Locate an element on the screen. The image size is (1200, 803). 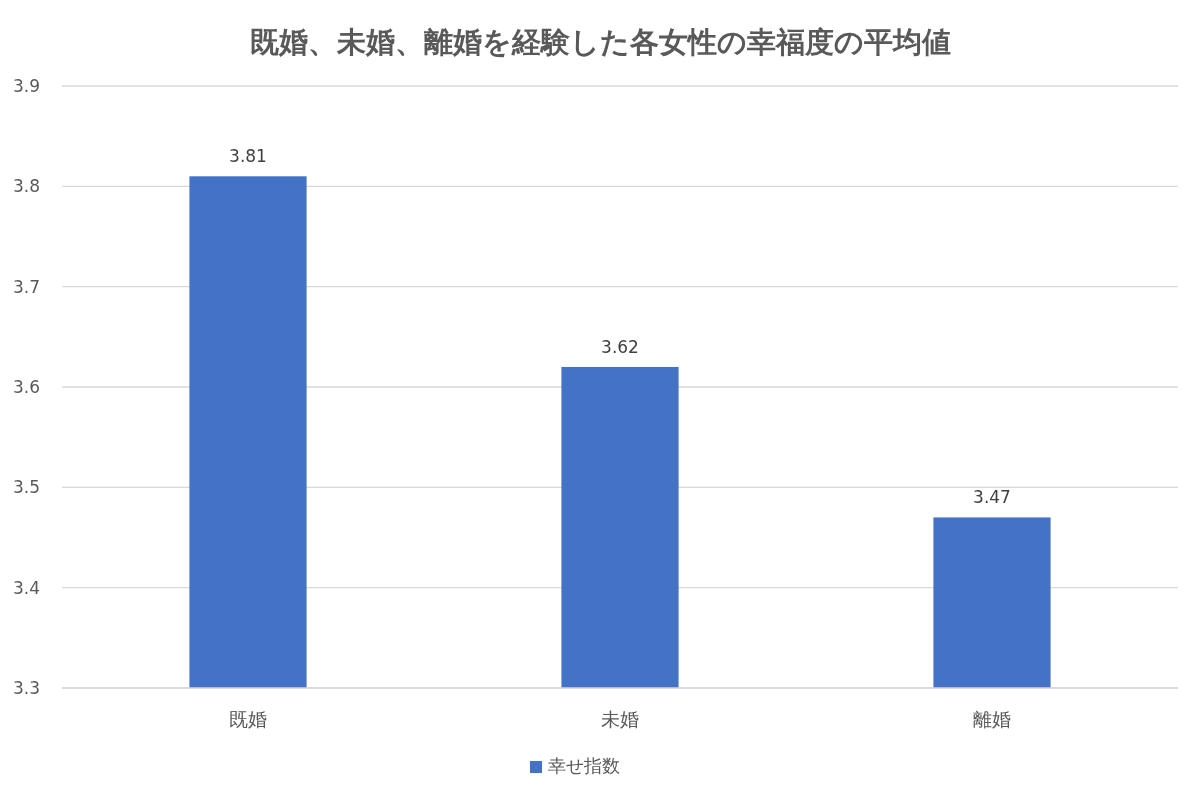
y-tick-label: 3.6 is located at coordinates (26, 387).